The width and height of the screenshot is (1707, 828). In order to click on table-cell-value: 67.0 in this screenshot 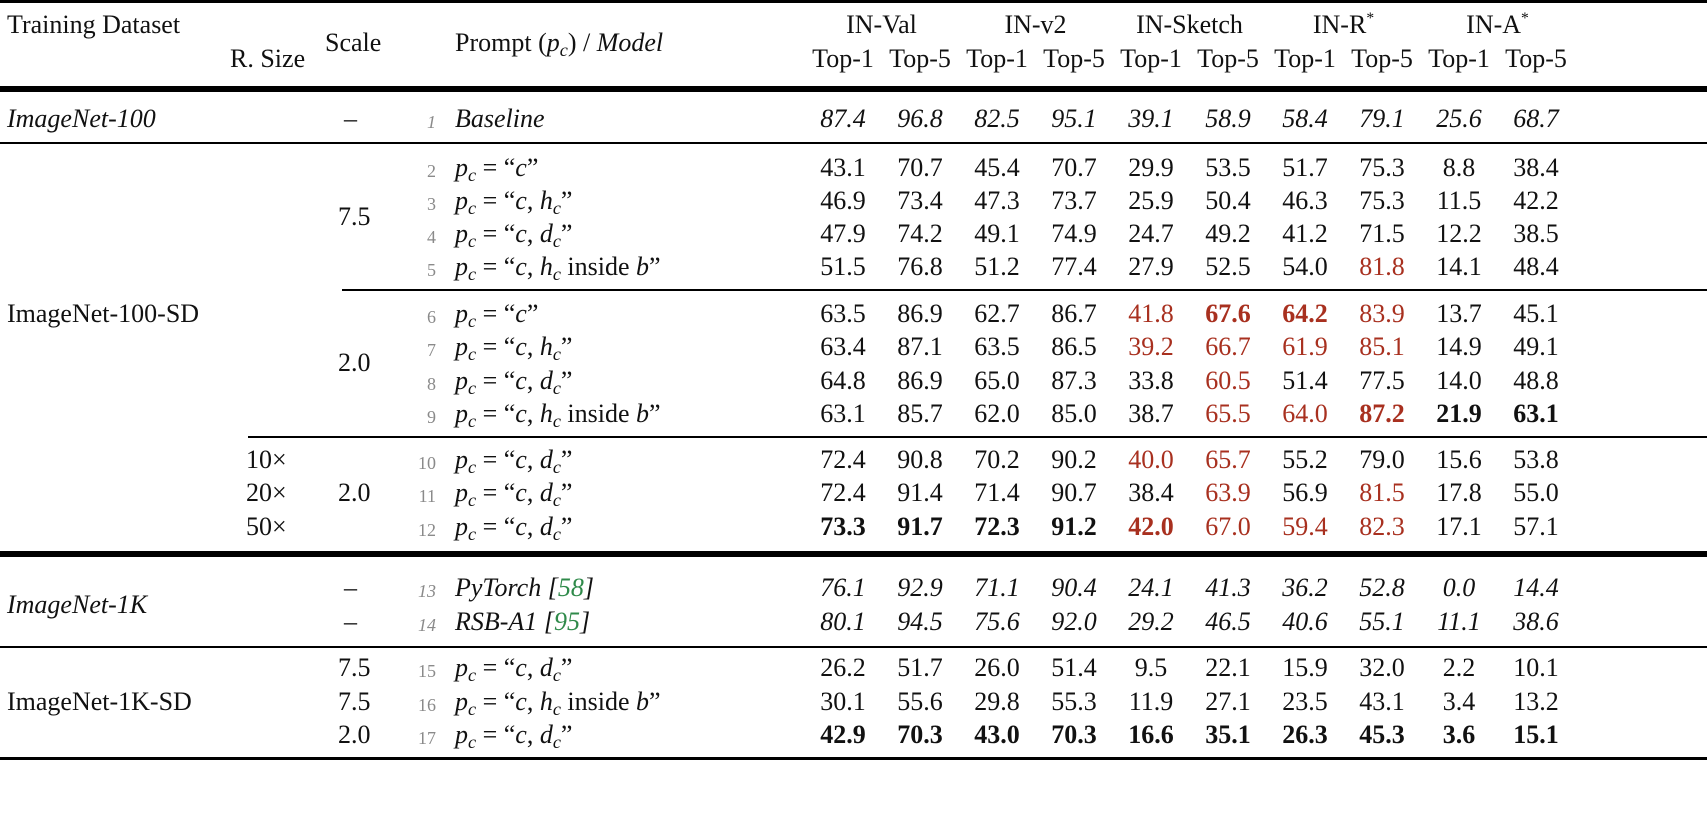, I will do `click(1228, 526)`.